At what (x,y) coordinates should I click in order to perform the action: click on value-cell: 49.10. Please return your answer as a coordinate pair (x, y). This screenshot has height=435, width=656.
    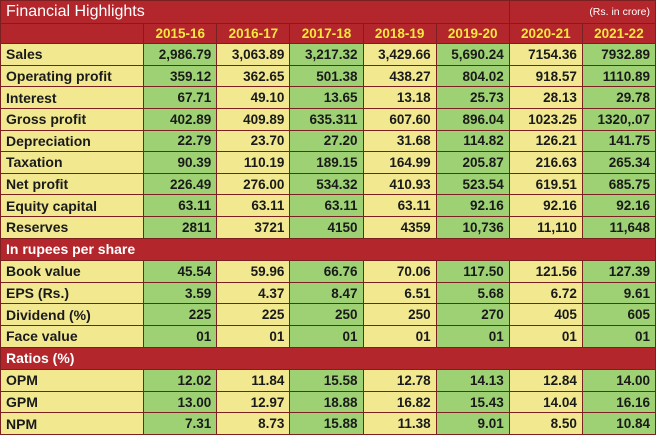
    Looking at the image, I should click on (253, 97).